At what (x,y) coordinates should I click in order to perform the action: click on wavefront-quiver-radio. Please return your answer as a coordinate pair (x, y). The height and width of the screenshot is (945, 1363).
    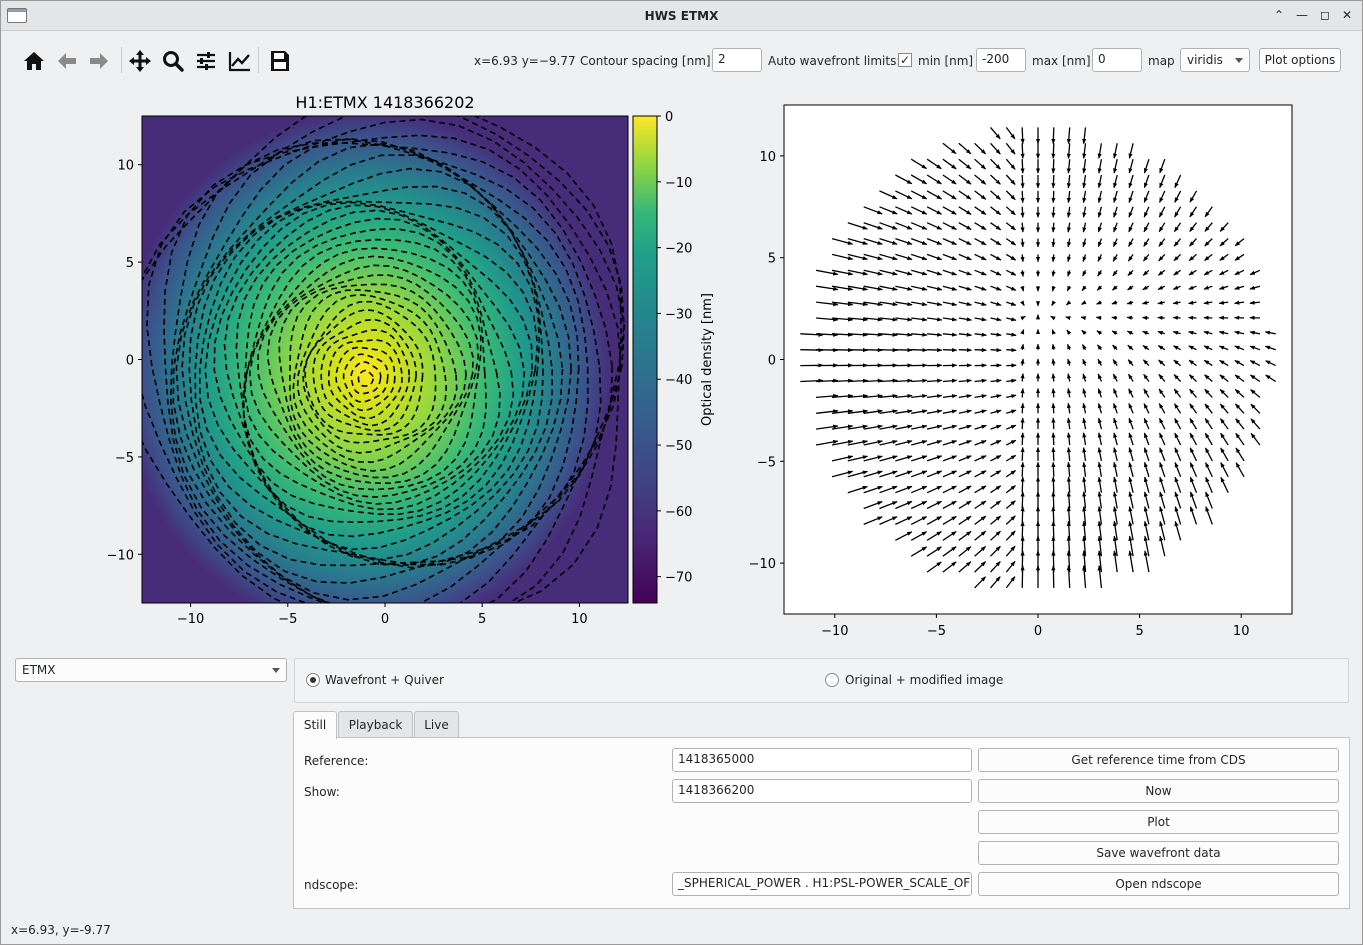
    Looking at the image, I should click on (313, 680).